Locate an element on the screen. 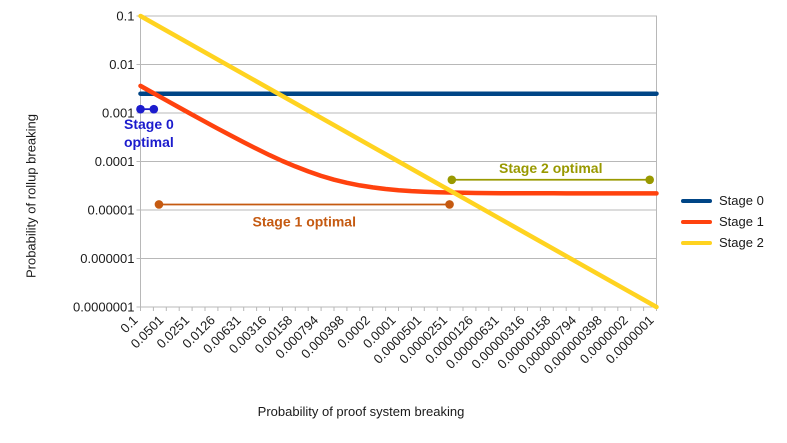 The image size is (787, 443). stage0-optimal-dot-start is located at coordinates (140, 109).